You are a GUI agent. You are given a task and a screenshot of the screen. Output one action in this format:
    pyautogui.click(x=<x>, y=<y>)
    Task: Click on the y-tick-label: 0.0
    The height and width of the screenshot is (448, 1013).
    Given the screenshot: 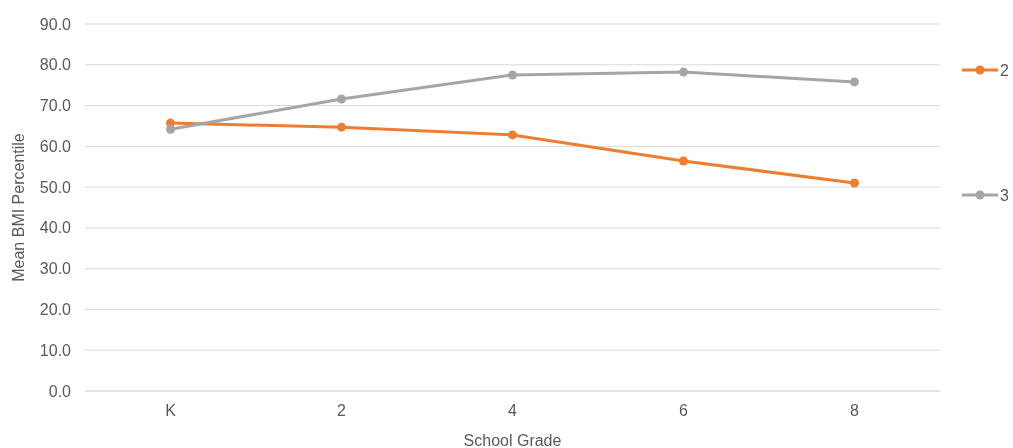 What is the action you would take?
    pyautogui.click(x=60, y=391)
    